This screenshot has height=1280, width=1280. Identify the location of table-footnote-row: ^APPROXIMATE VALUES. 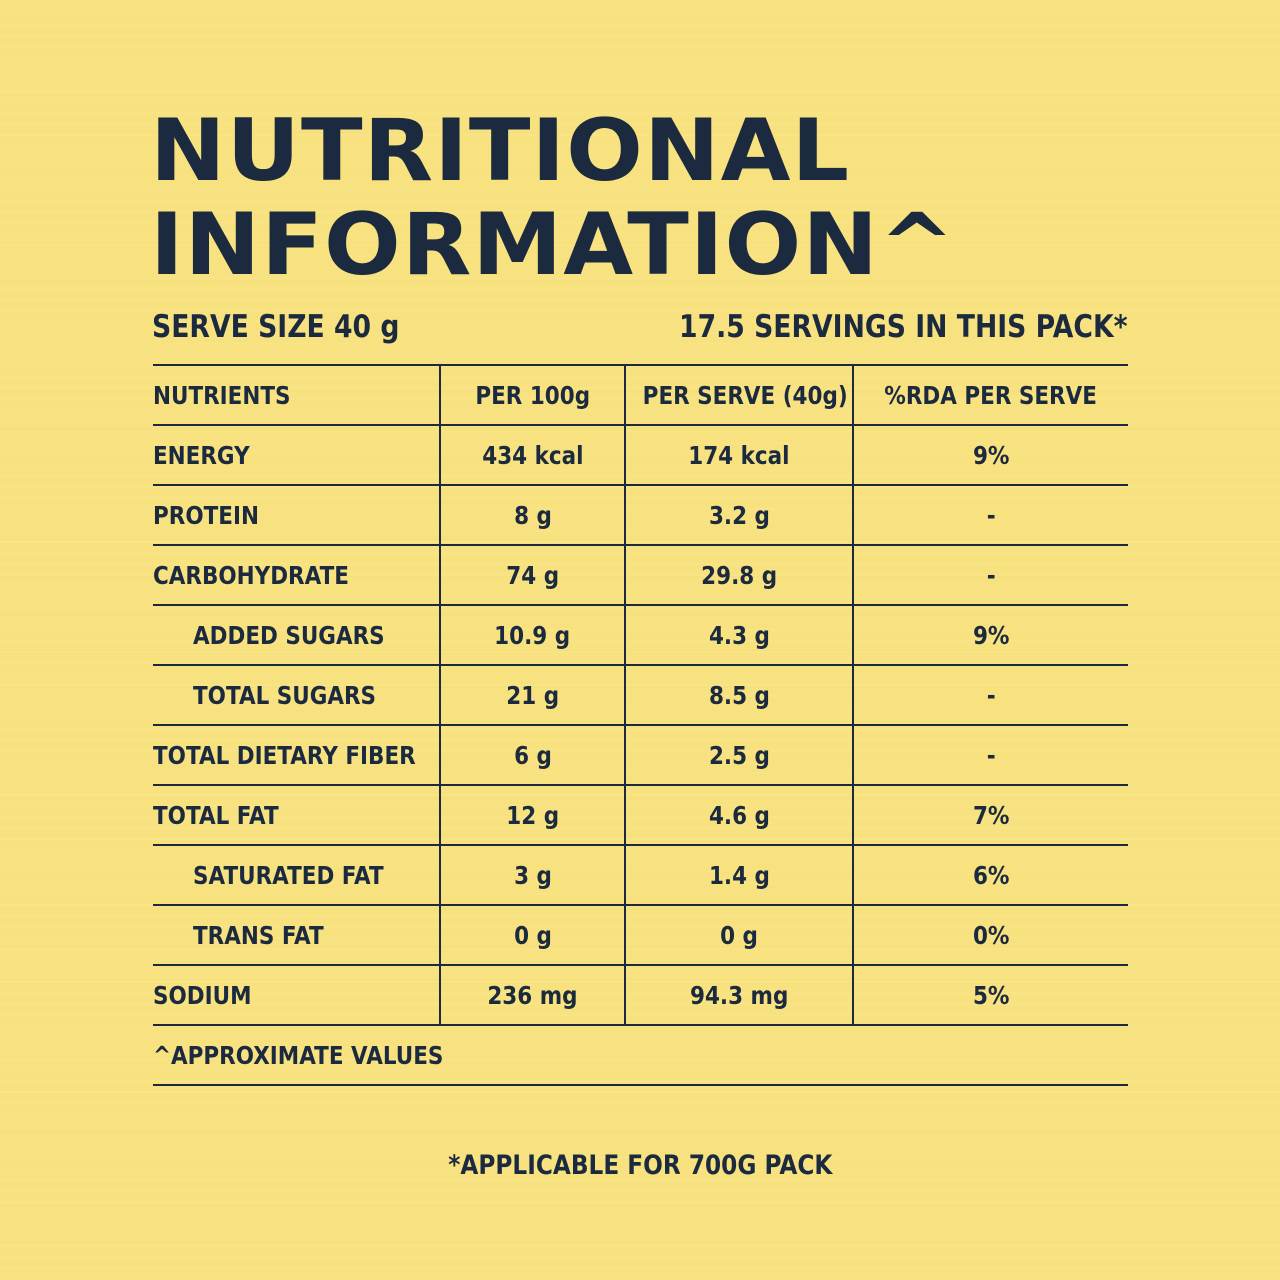
(640, 1055).